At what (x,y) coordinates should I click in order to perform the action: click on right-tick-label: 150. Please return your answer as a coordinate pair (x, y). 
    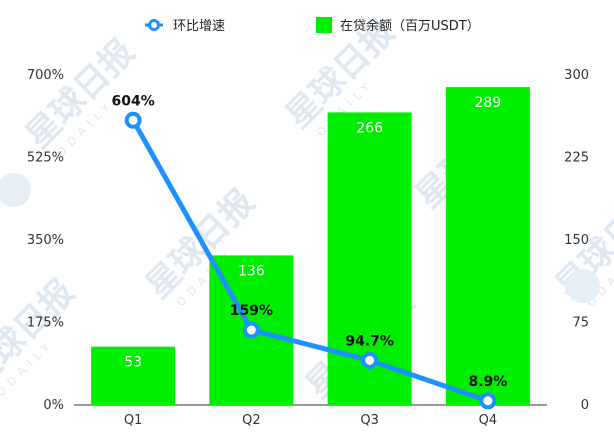
    Looking at the image, I should click on (576, 240).